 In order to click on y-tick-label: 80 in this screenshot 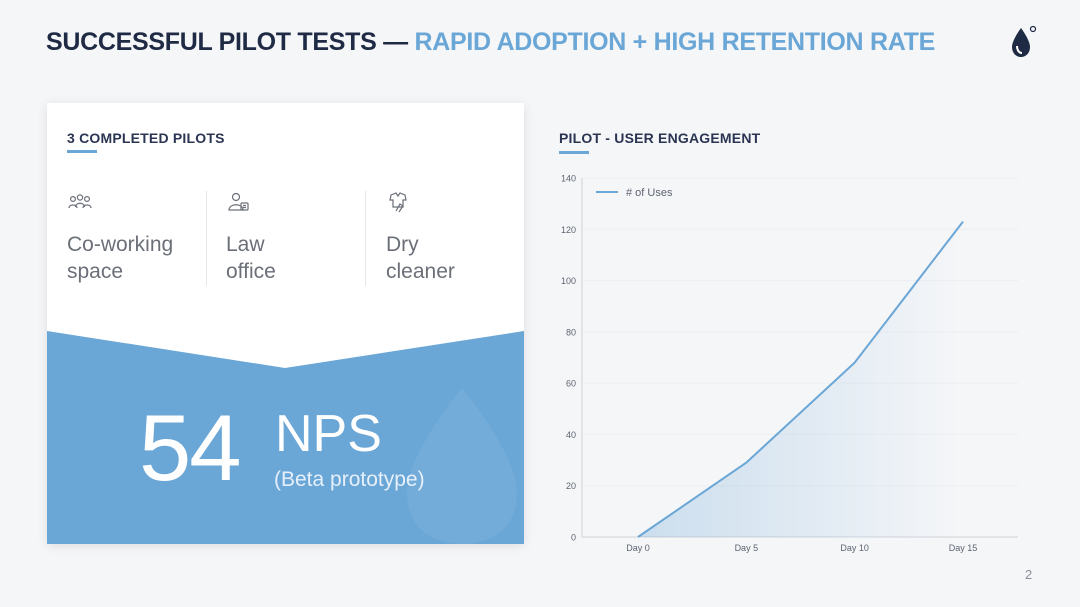, I will do `click(571, 332)`.